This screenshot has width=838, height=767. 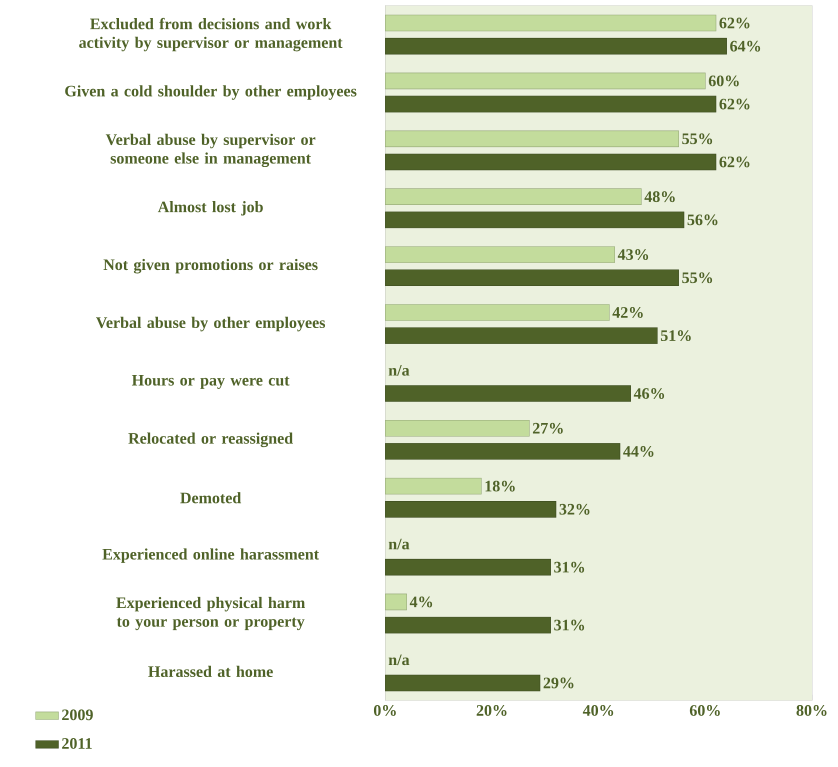 I want to click on y-tick-label: Not given promotions or raises, so click(x=211, y=266).